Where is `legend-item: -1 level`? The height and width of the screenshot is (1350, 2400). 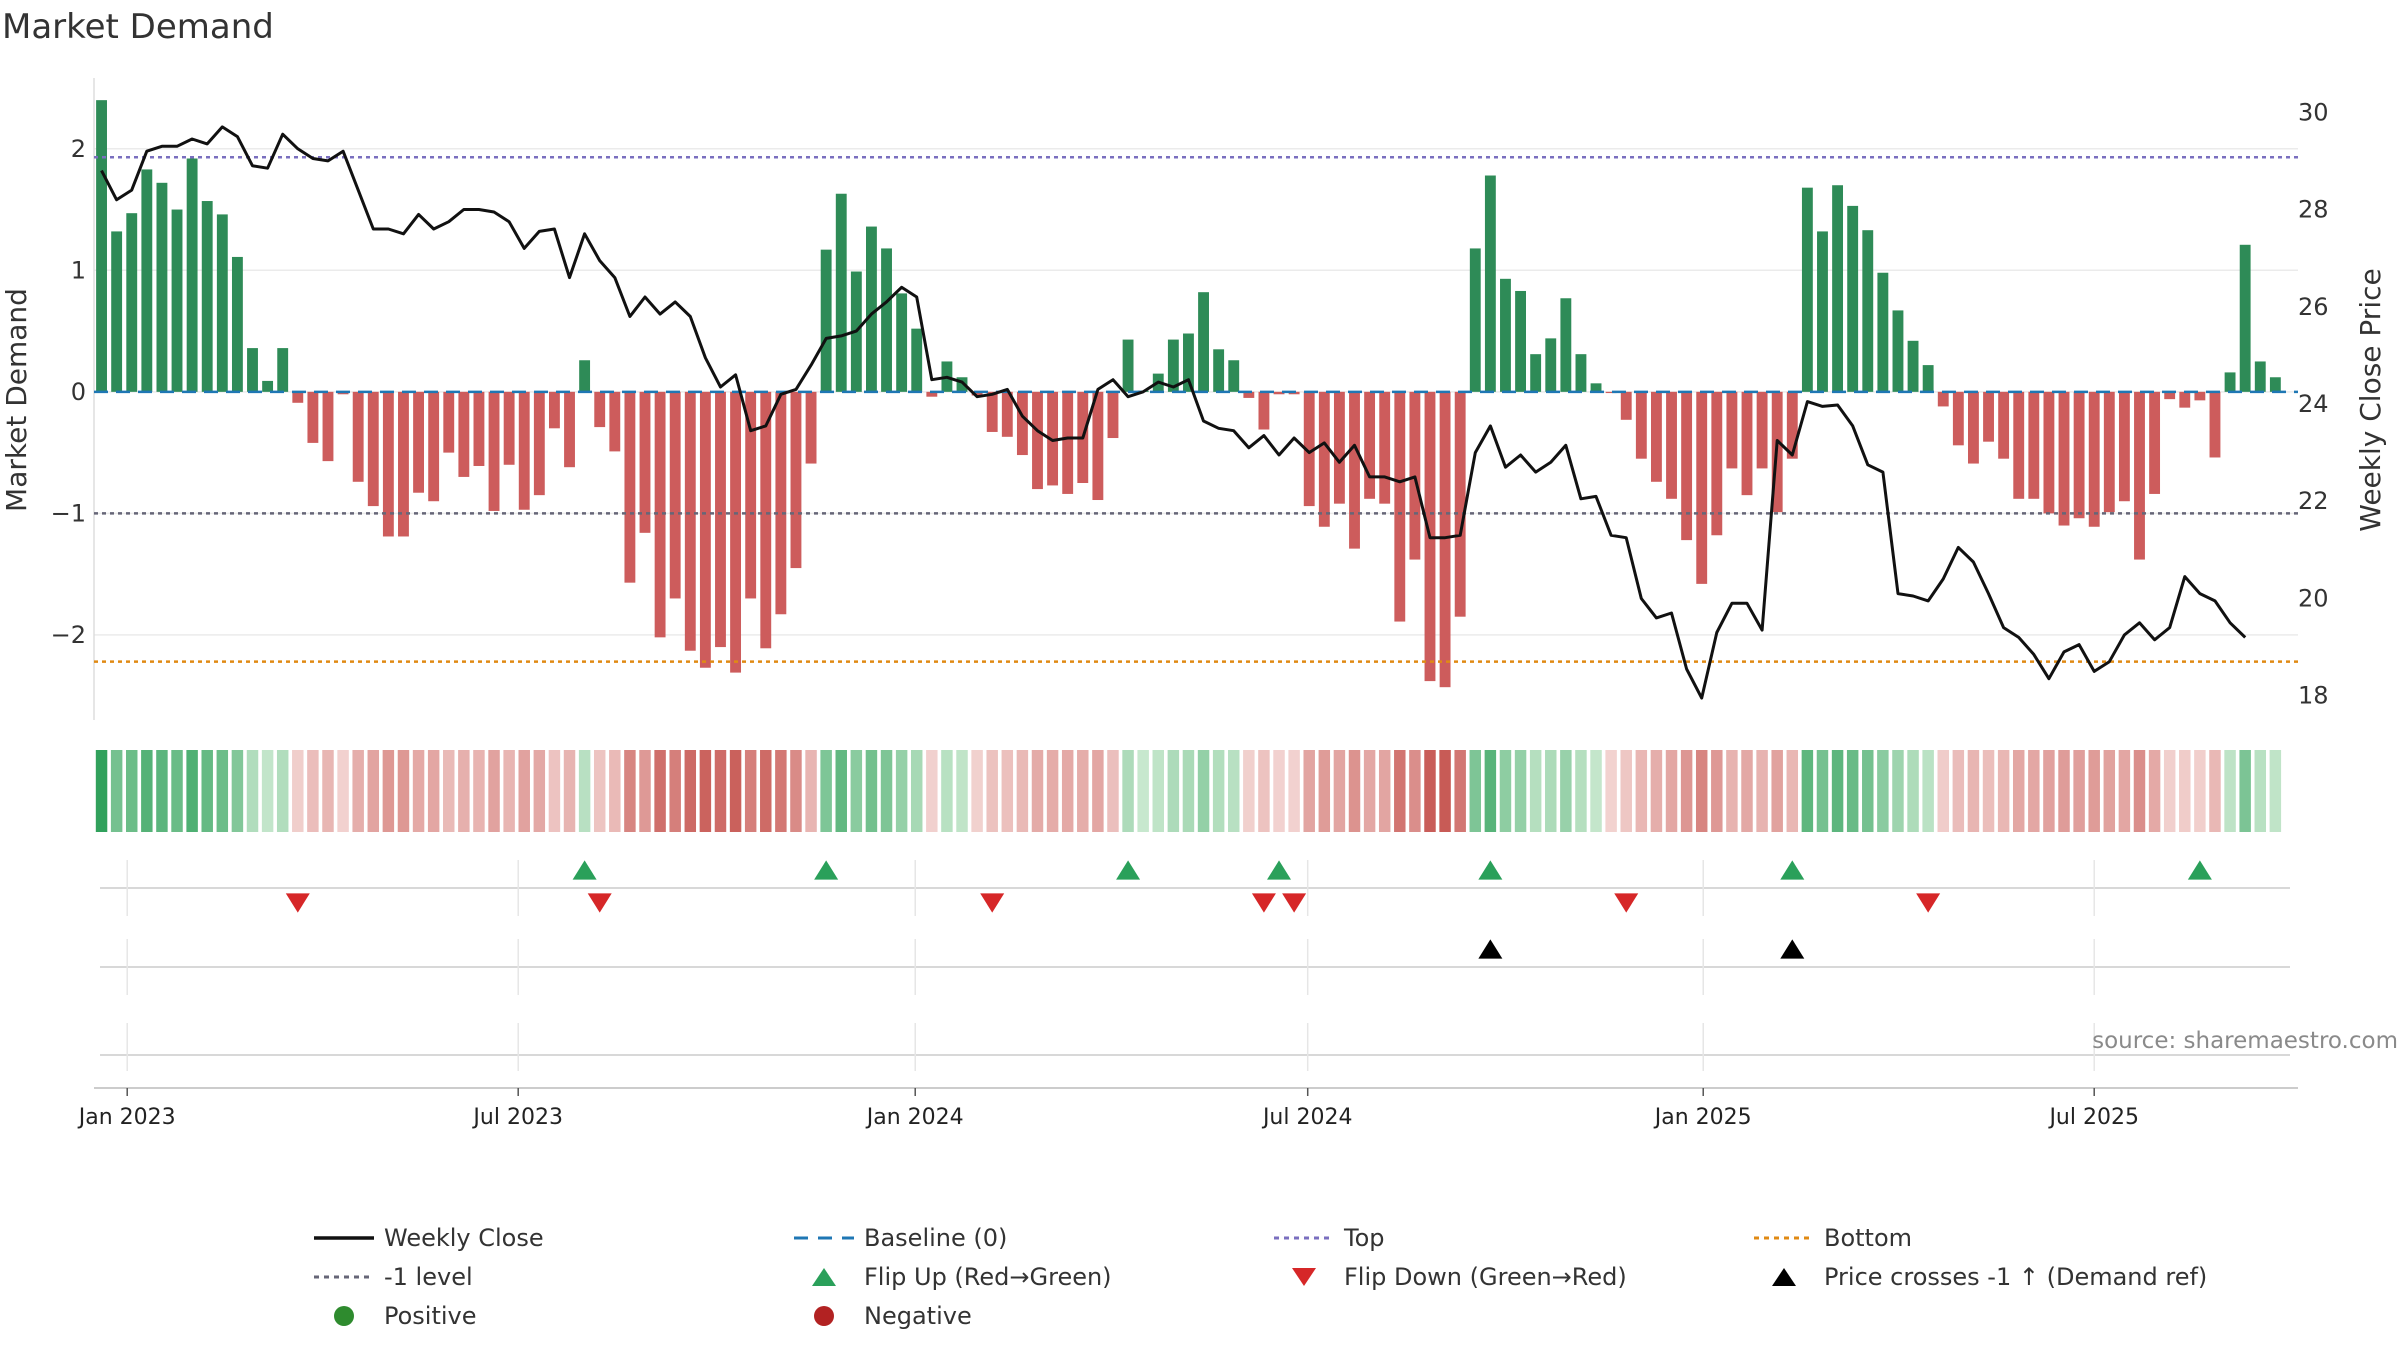
legend-item: -1 level is located at coordinates (393, 1277).